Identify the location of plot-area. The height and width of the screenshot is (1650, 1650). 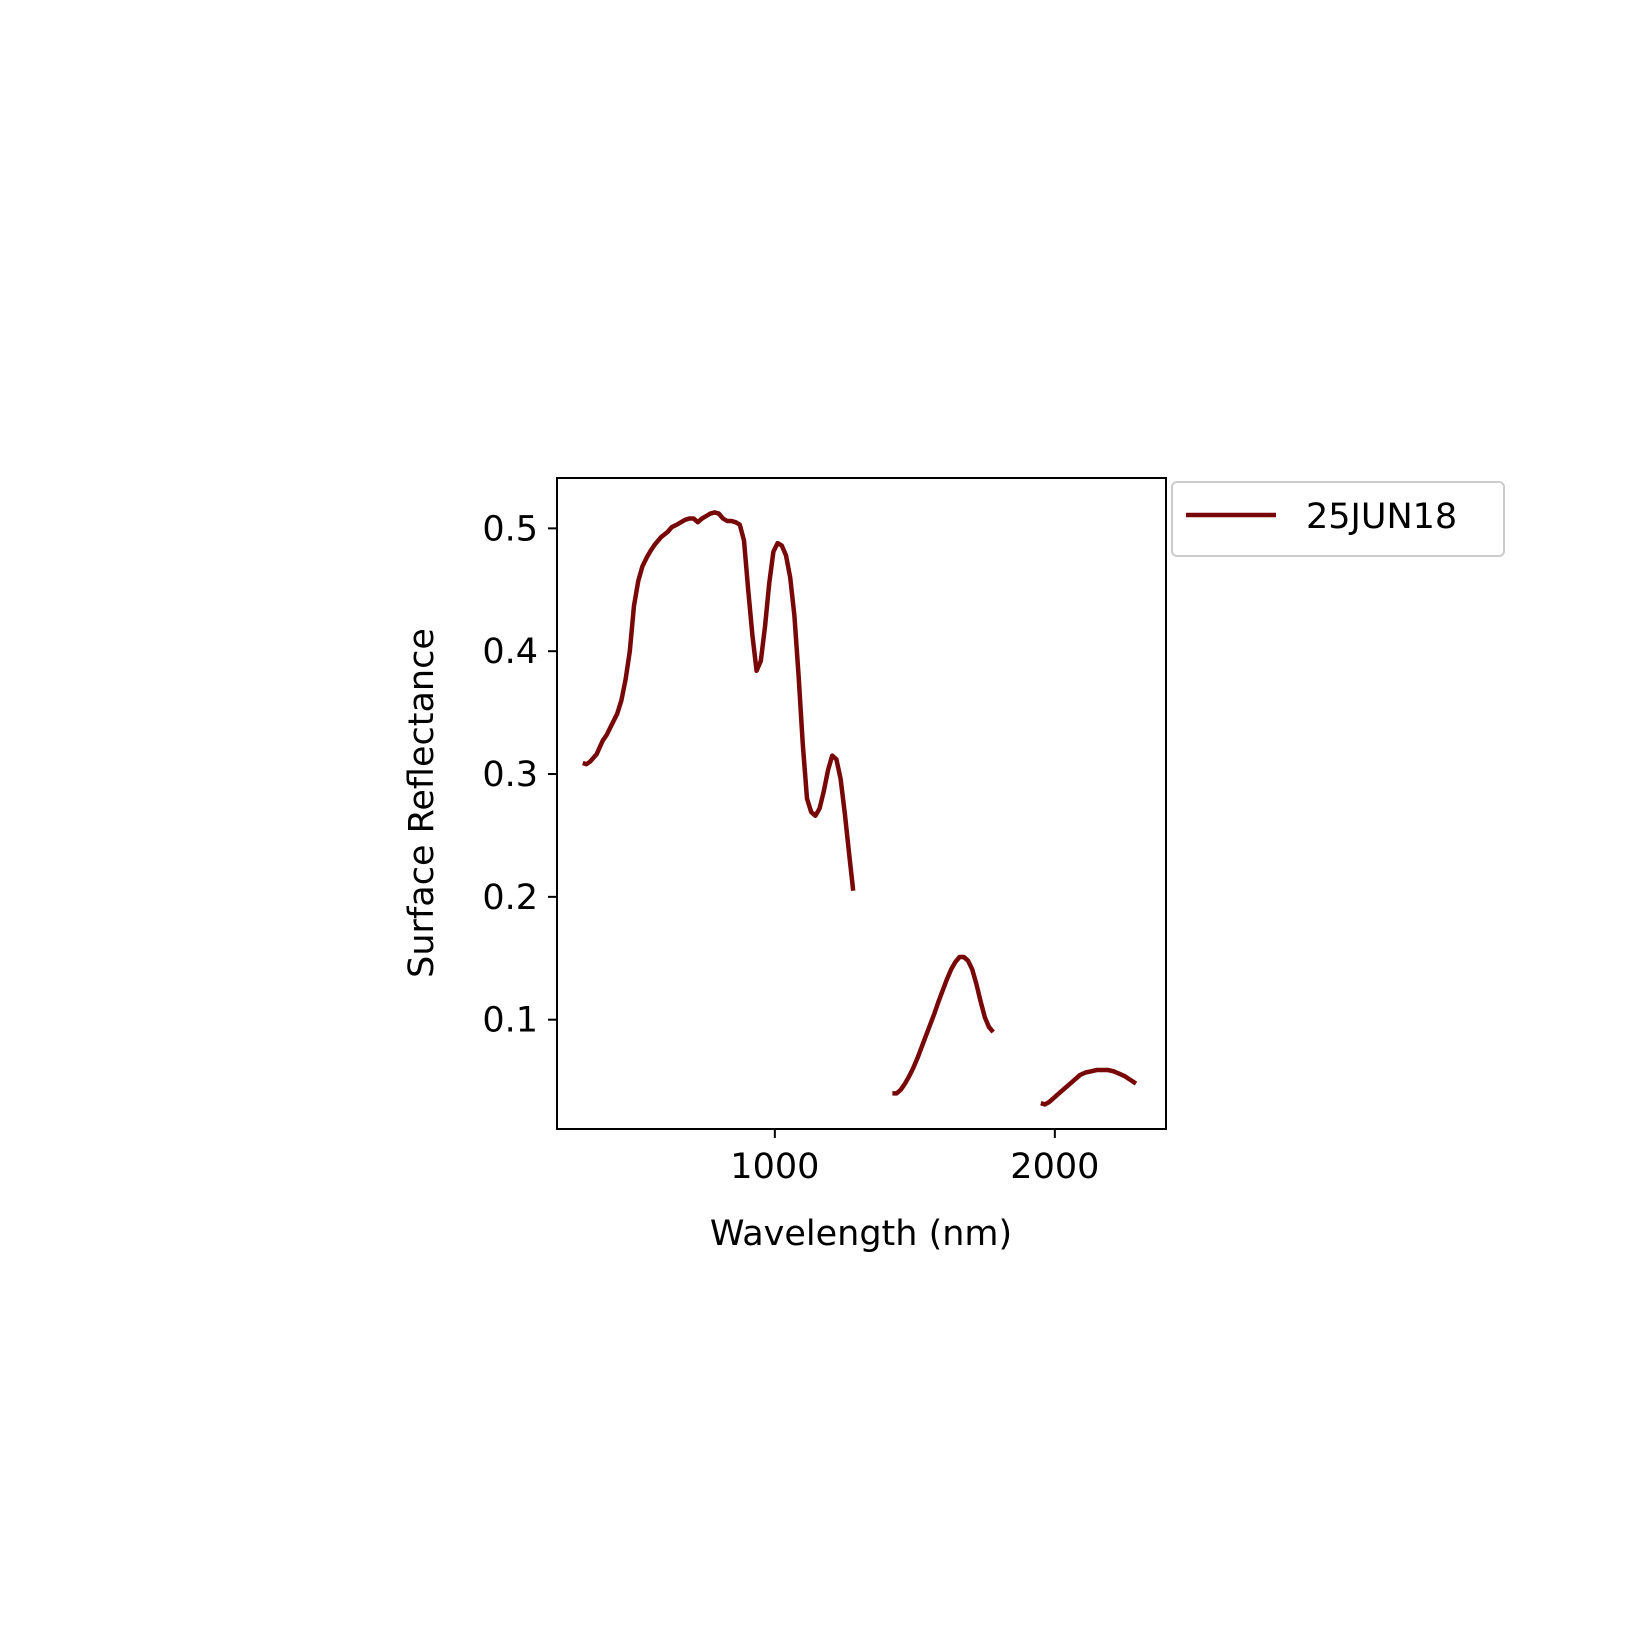
(861, 803).